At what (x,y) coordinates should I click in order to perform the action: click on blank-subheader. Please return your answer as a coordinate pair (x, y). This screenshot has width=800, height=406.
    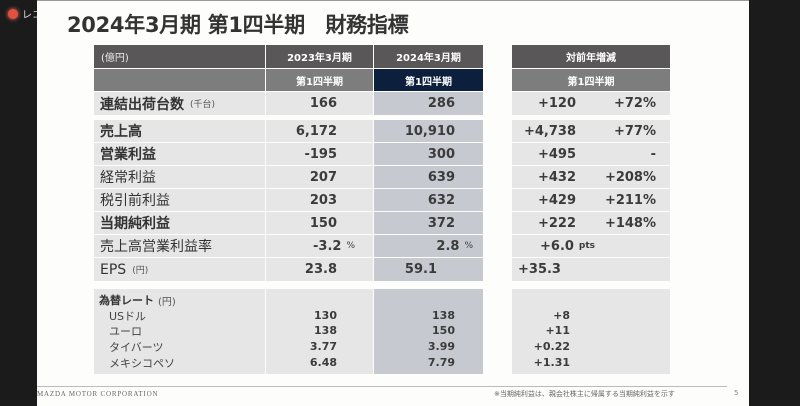
    Looking at the image, I should click on (179, 80).